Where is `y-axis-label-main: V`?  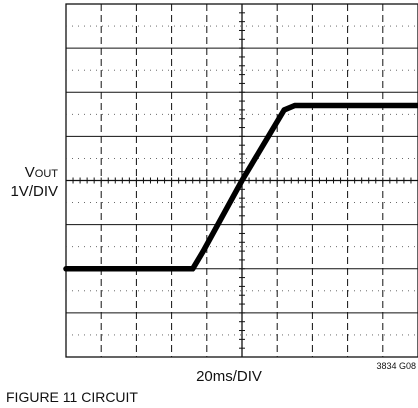 y-axis-label-main: V is located at coordinates (29, 172).